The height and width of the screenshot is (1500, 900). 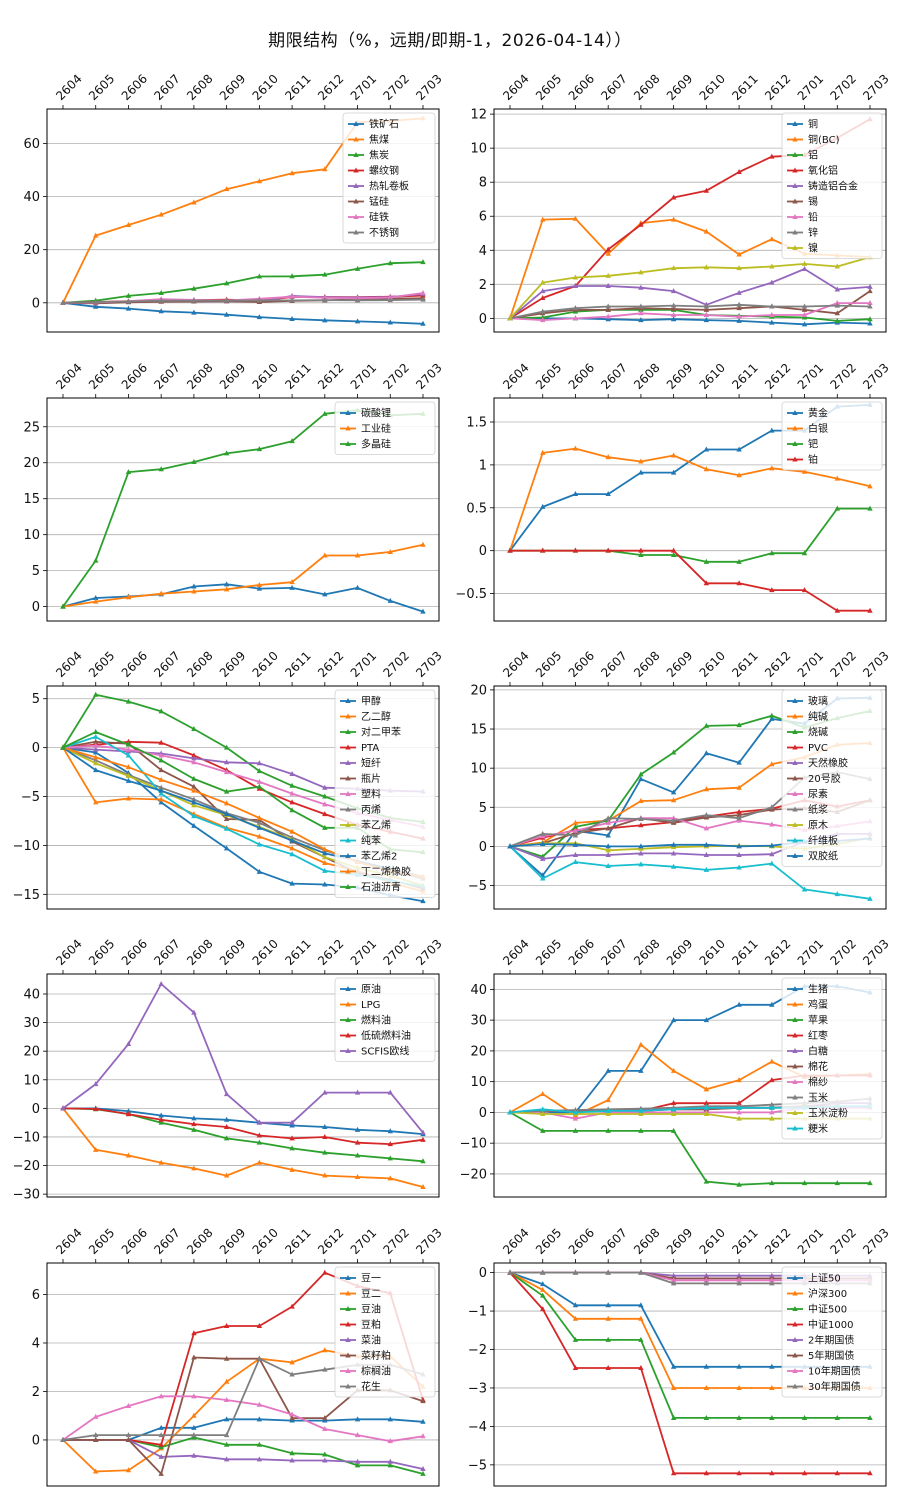 I want to click on y-tick-label: 4, so click(x=36, y=1343).